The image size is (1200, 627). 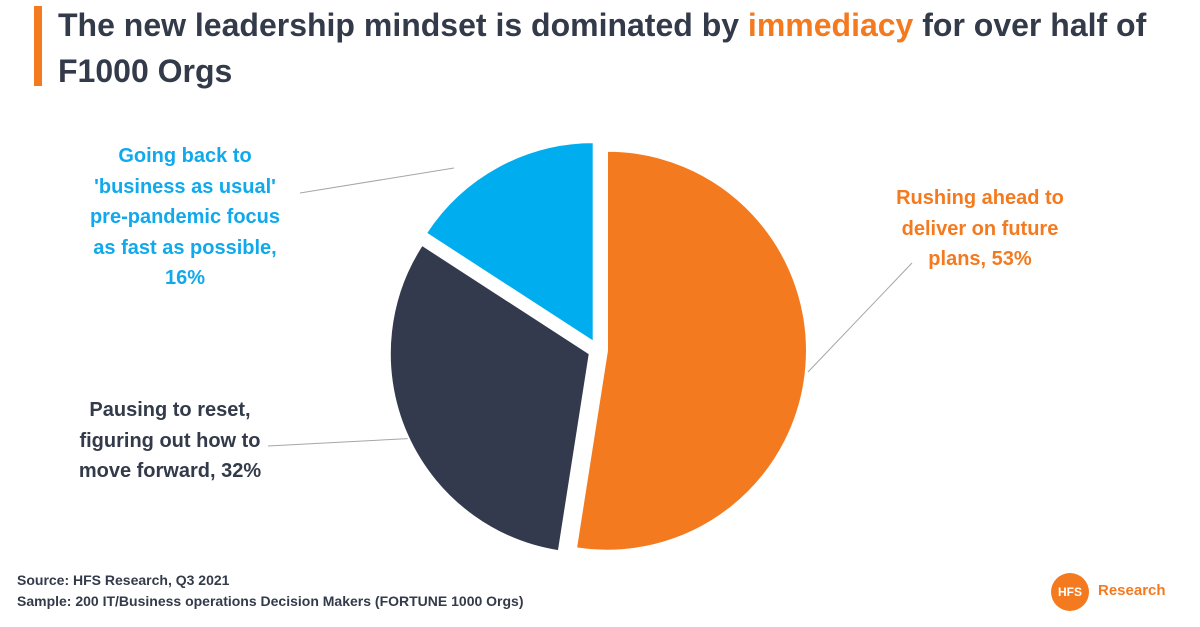 What do you see at coordinates (170, 471) in the screenshot?
I see `label-line: move forward, 32%` at bounding box center [170, 471].